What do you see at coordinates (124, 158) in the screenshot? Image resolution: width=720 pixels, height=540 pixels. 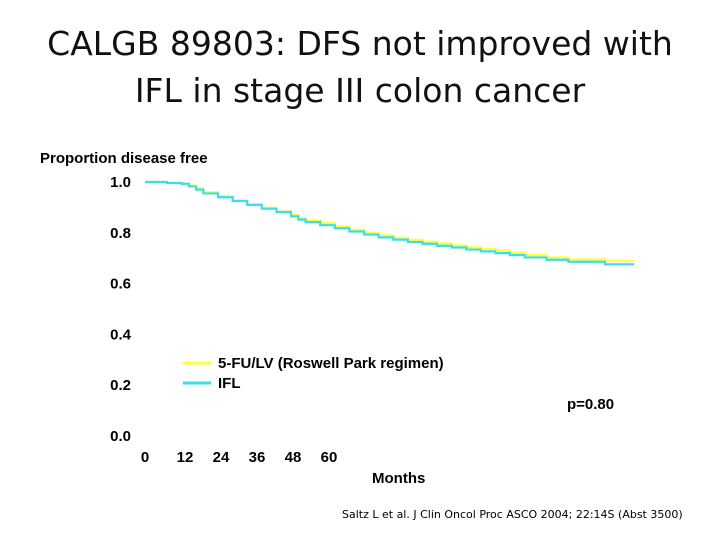 I see `y-axis-label: Proportion disease free` at bounding box center [124, 158].